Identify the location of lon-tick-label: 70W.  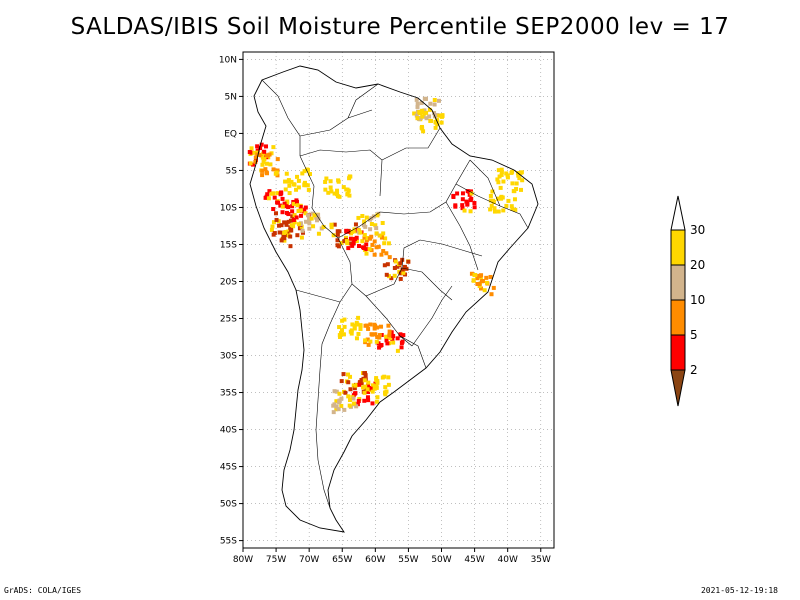
(309, 560).